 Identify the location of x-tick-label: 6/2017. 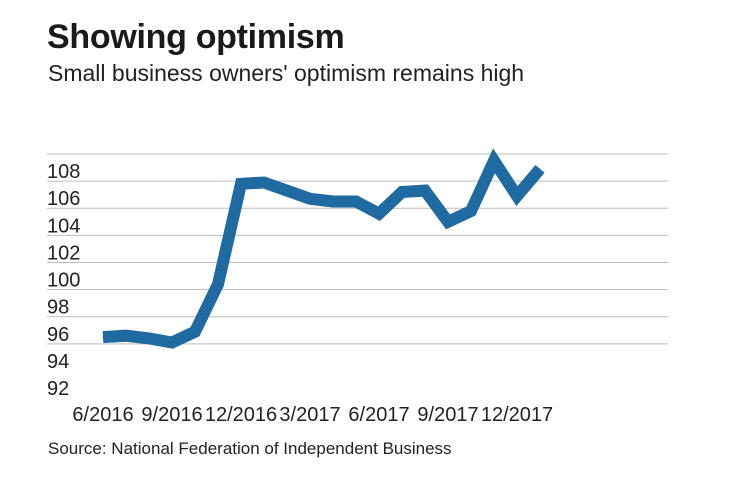
(378, 415).